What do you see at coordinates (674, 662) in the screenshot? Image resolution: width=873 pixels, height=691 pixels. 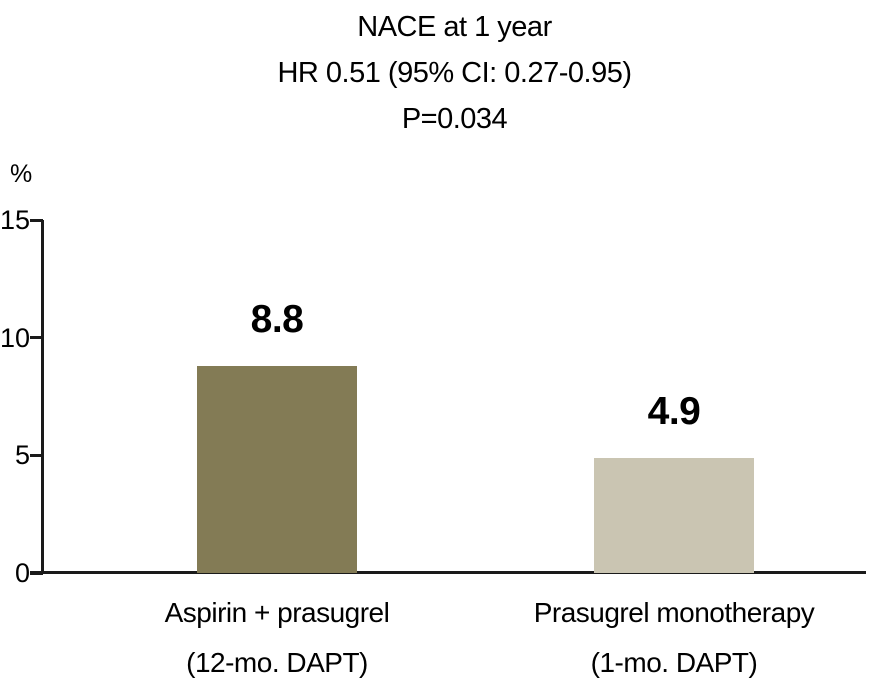 I see `category-label-1-line-1: (1-mo. DAPT)` at bounding box center [674, 662].